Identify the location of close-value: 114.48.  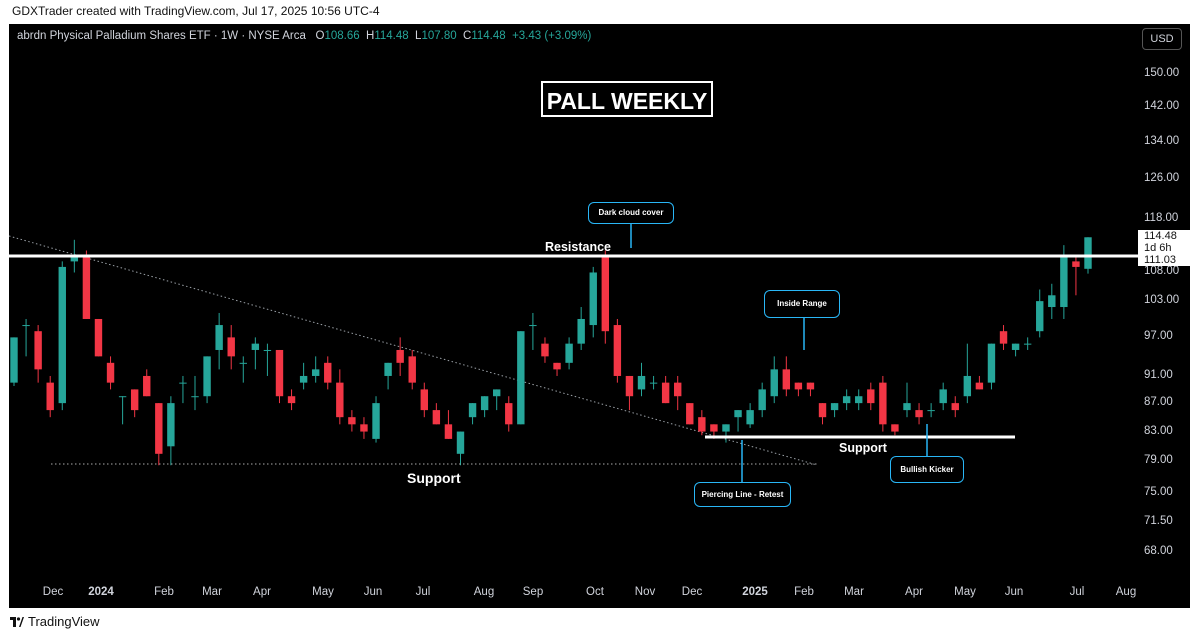
(488, 36).